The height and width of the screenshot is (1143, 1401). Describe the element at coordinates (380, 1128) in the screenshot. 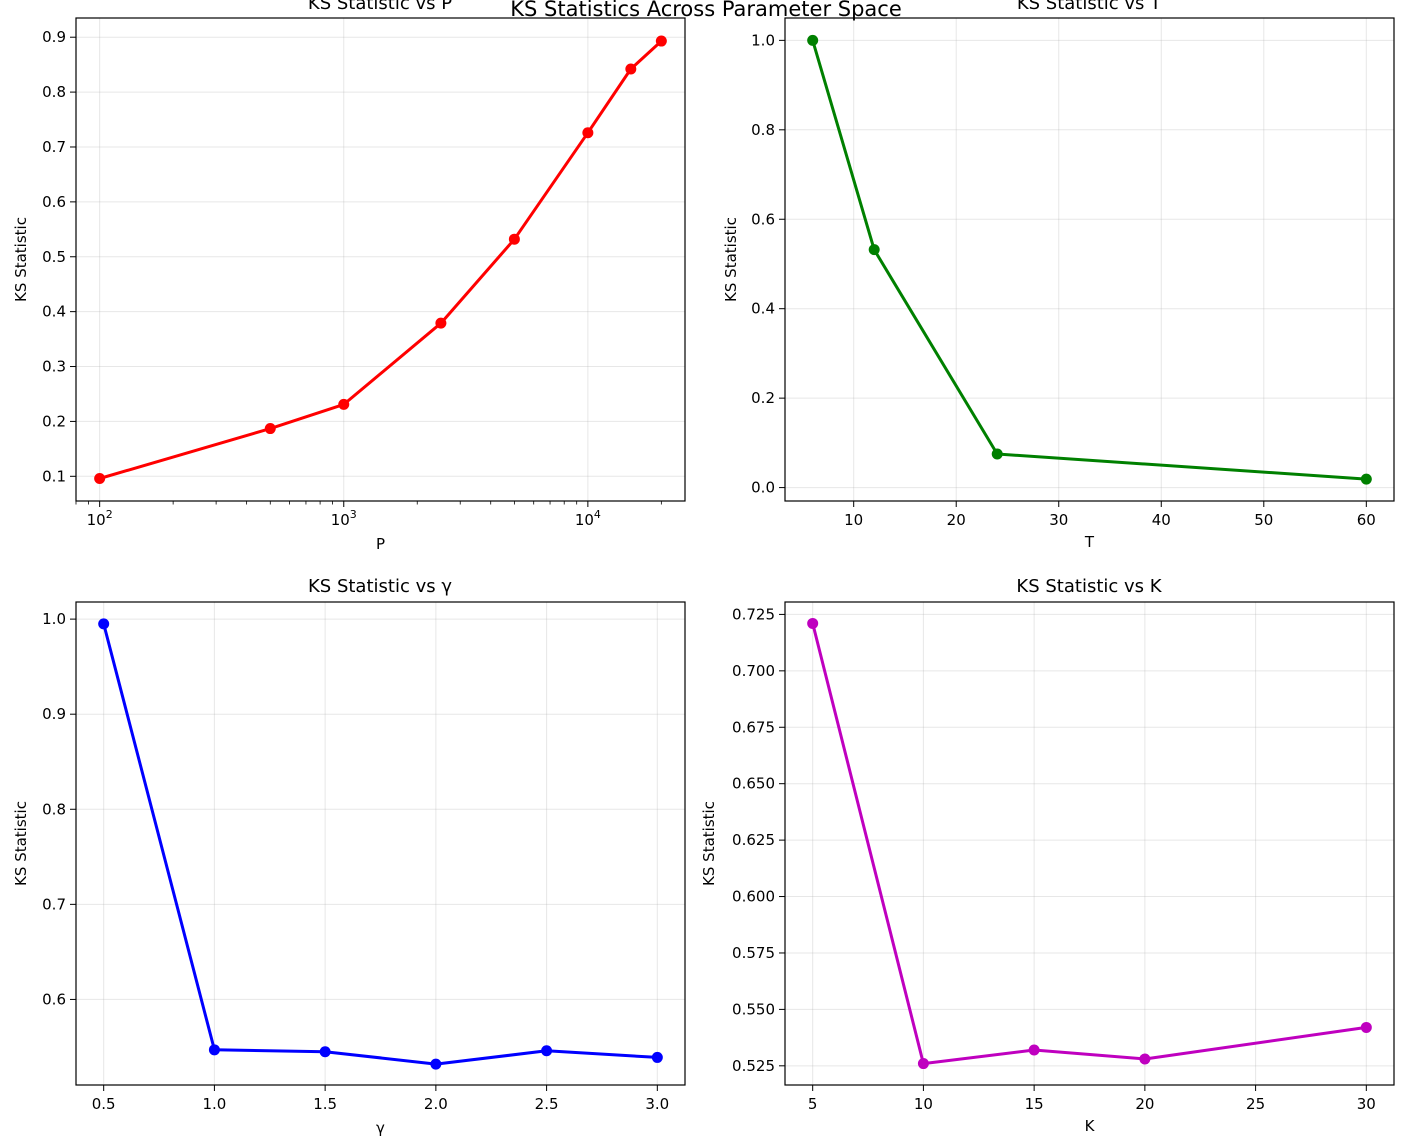

I see `x-axis-label: γ` at that location.